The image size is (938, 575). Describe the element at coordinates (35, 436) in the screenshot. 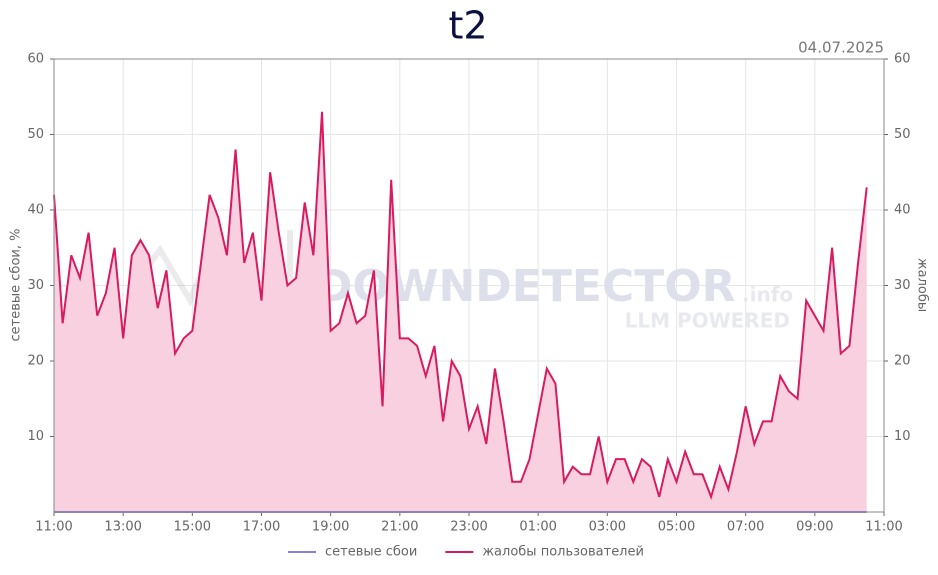

I see `y-tick-label: 10` at that location.